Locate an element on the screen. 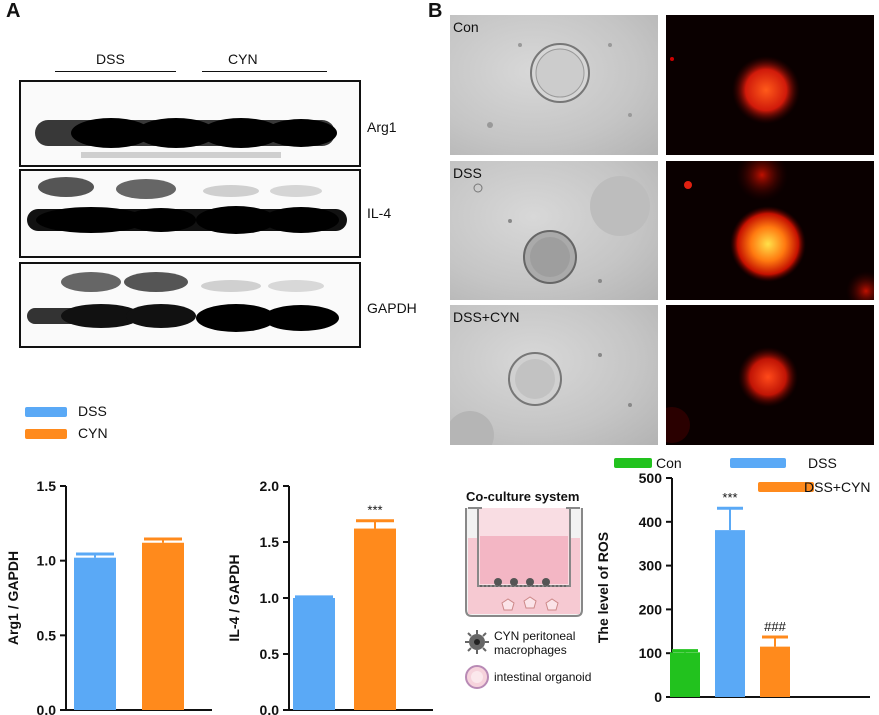 The height and width of the screenshot is (715, 879). macrophage-cells is located at coordinates (522, 582).